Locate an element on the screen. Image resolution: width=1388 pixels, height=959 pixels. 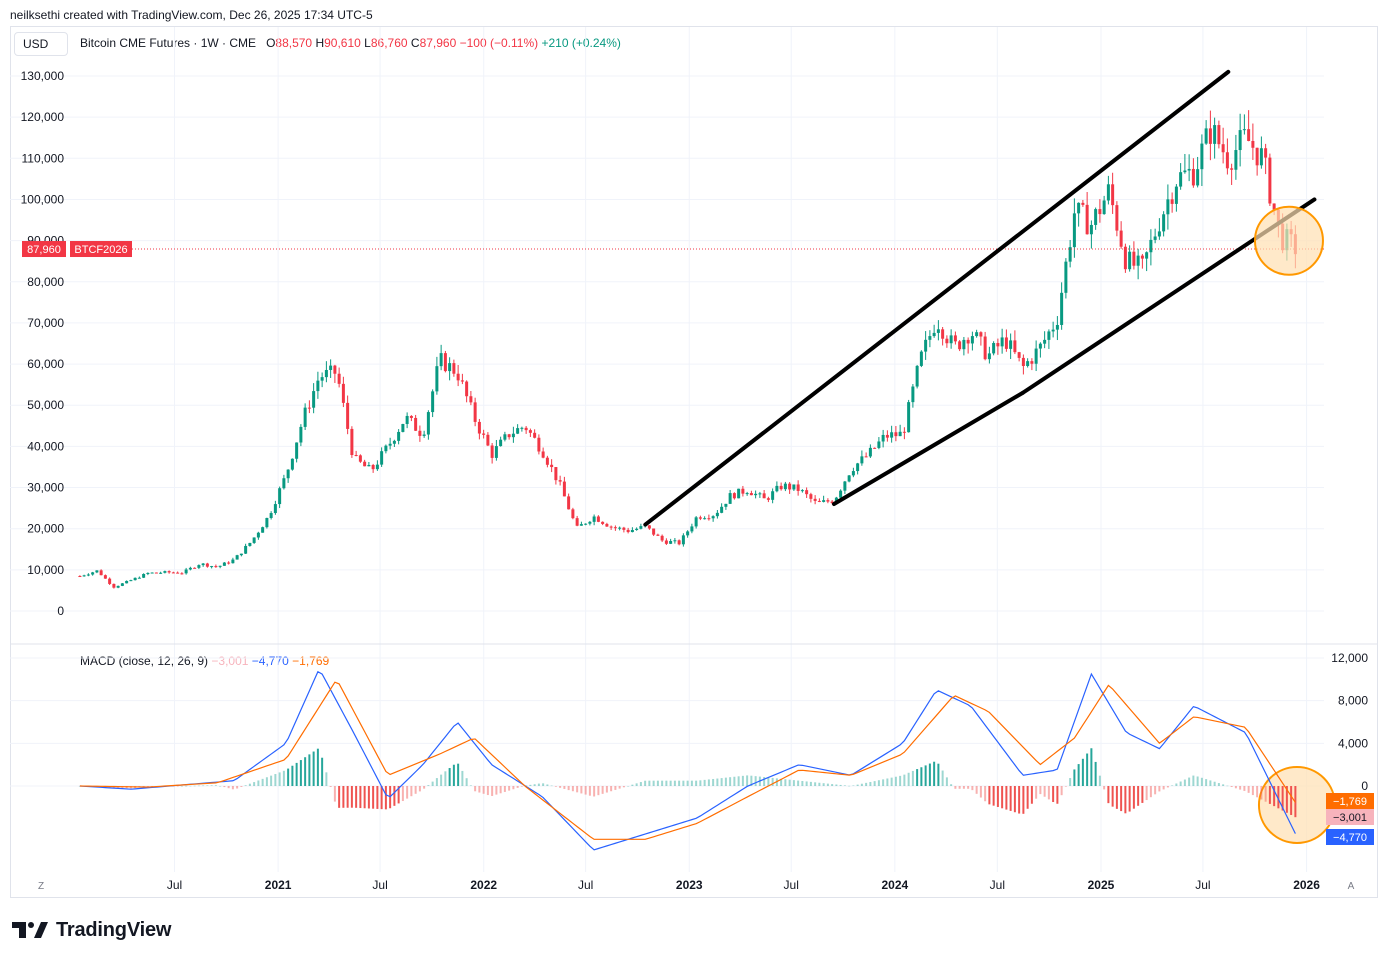
macd-signal-value: −1,769 is located at coordinates (311, 661).